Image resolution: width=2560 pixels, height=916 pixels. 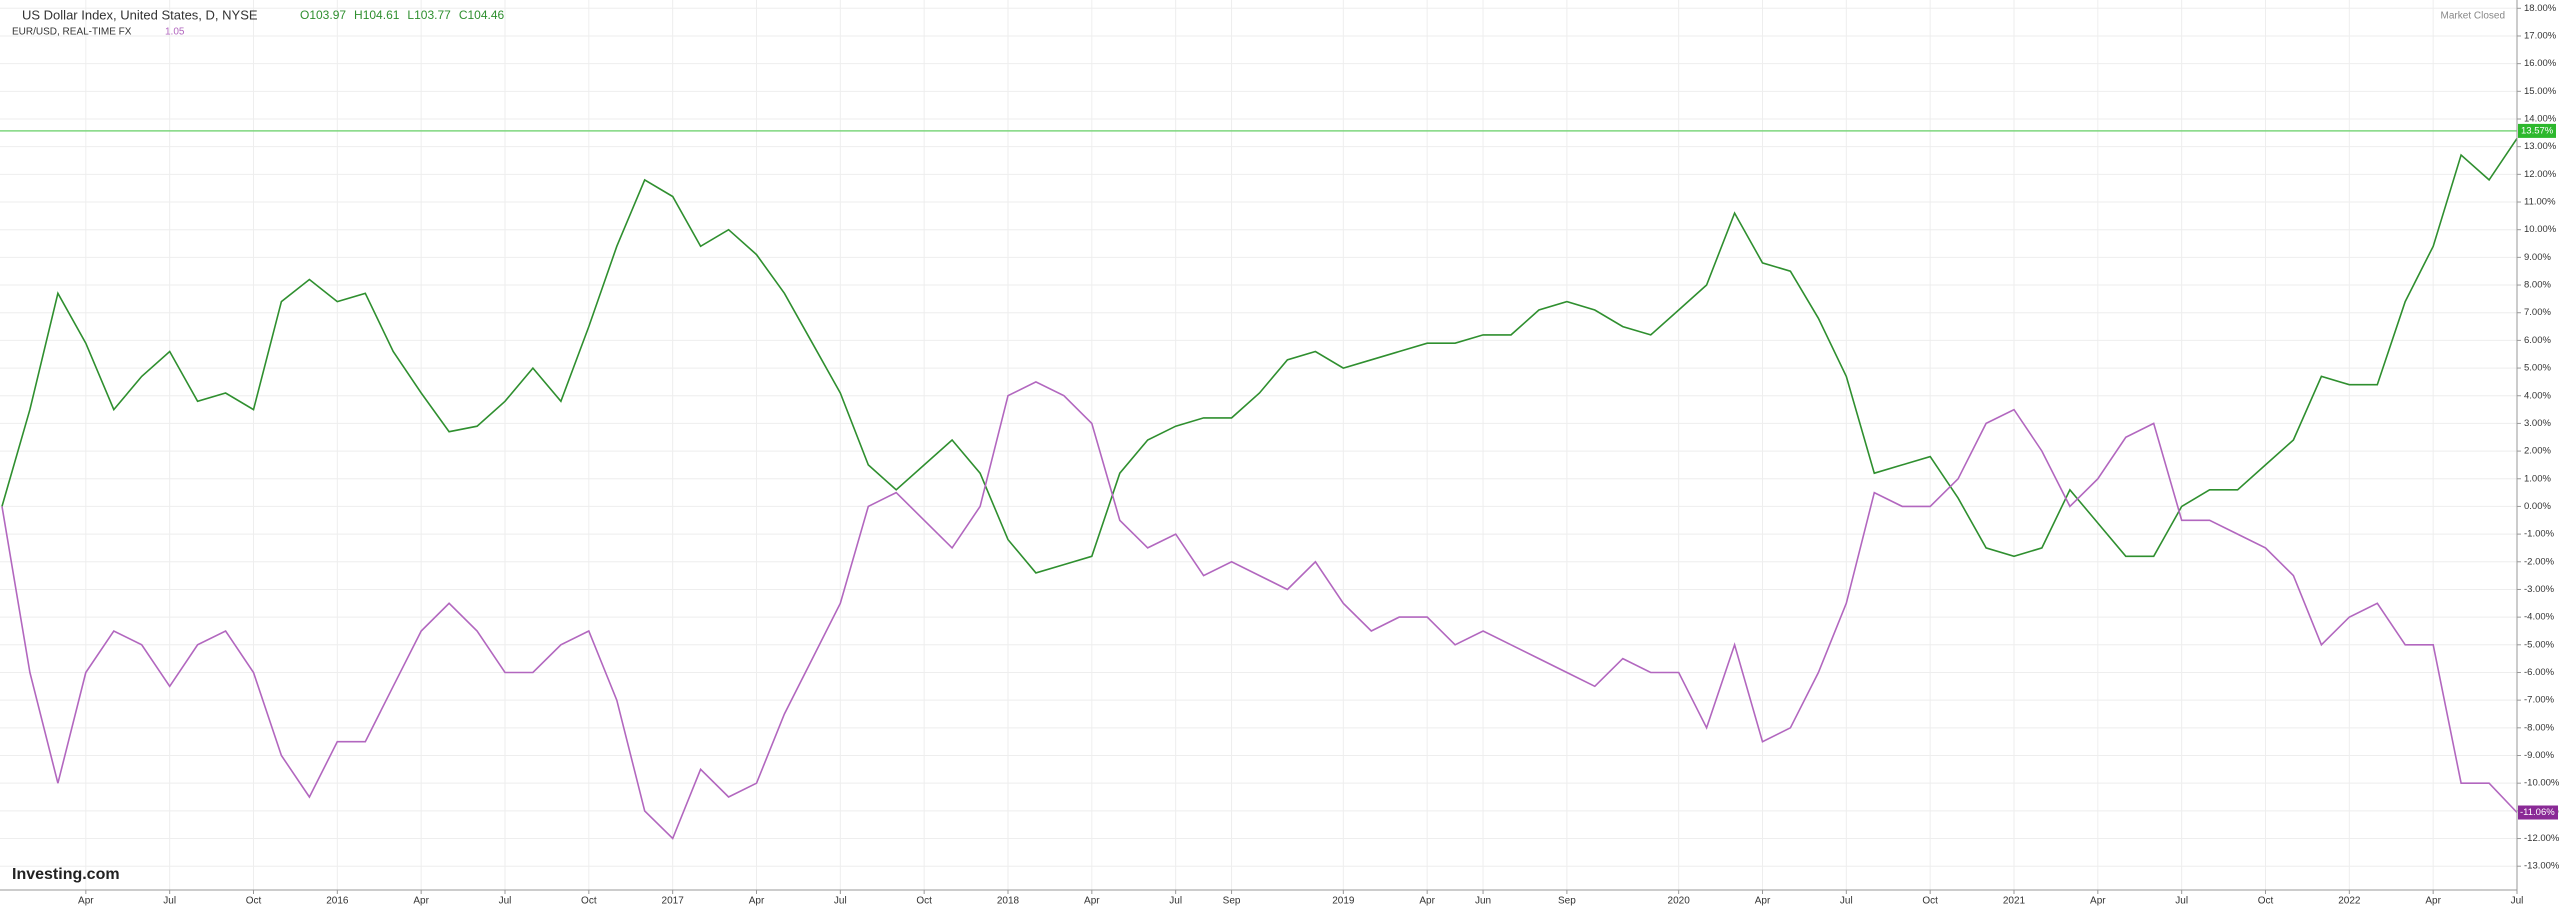 I want to click on y-tick-label: 14.00%, so click(x=2540, y=119).